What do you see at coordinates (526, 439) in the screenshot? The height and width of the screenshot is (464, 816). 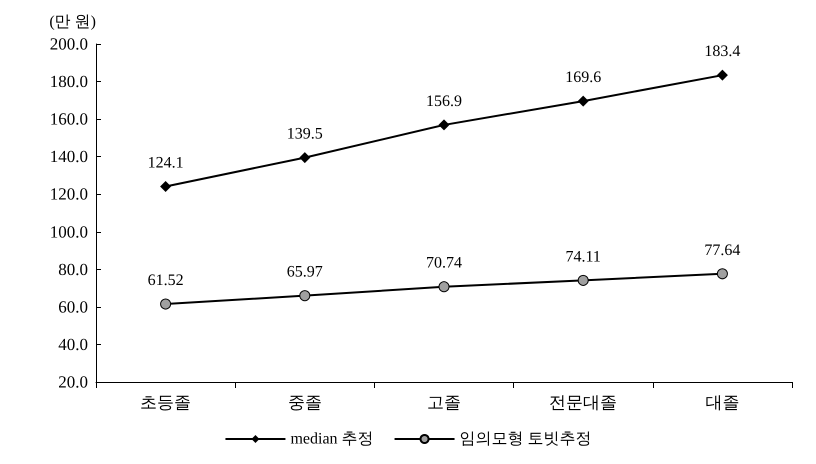 I see `legend-label: 임의모형 토빗추정` at bounding box center [526, 439].